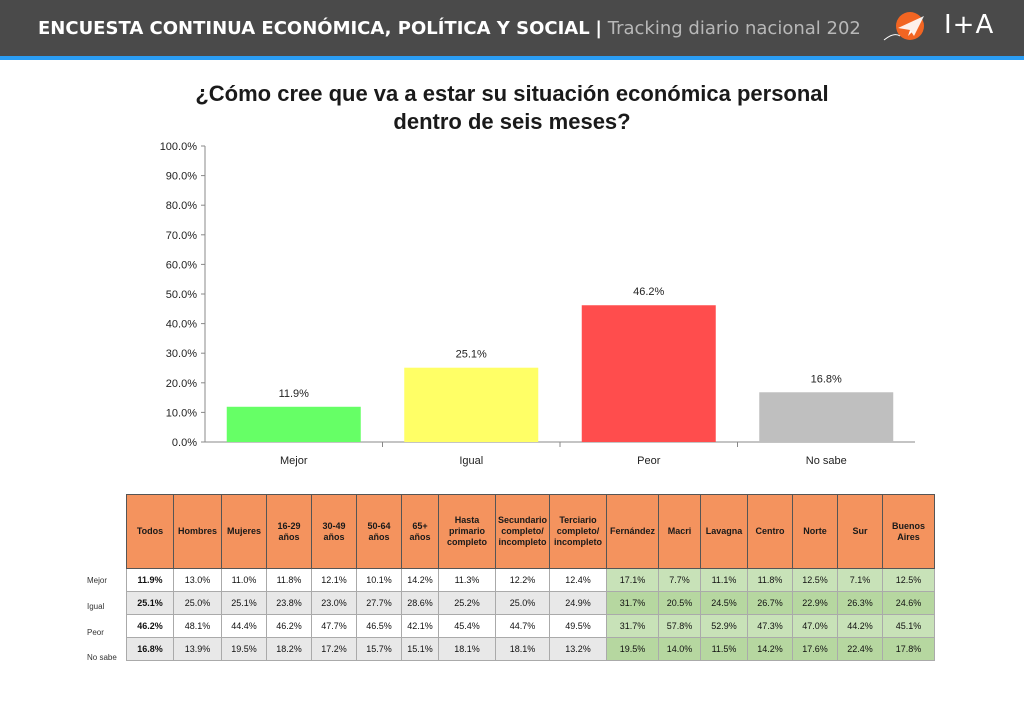 The height and width of the screenshot is (709, 1024). What do you see at coordinates (648, 292) in the screenshot?
I see `data-label: 46.2%` at bounding box center [648, 292].